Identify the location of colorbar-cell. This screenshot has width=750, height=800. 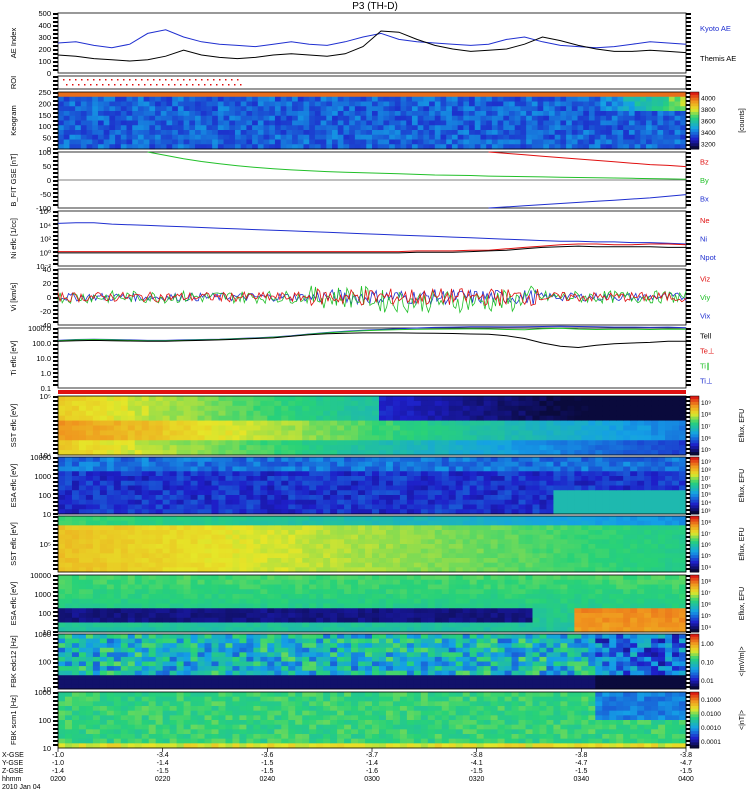
(694, 513).